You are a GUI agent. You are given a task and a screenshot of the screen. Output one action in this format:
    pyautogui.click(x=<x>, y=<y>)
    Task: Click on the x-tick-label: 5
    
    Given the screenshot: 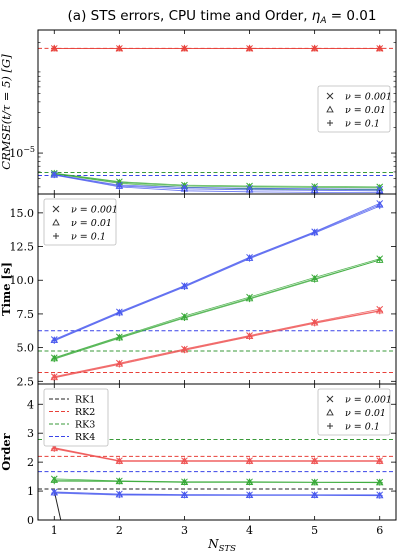 What is the action you would take?
    pyautogui.click(x=314, y=530)
    